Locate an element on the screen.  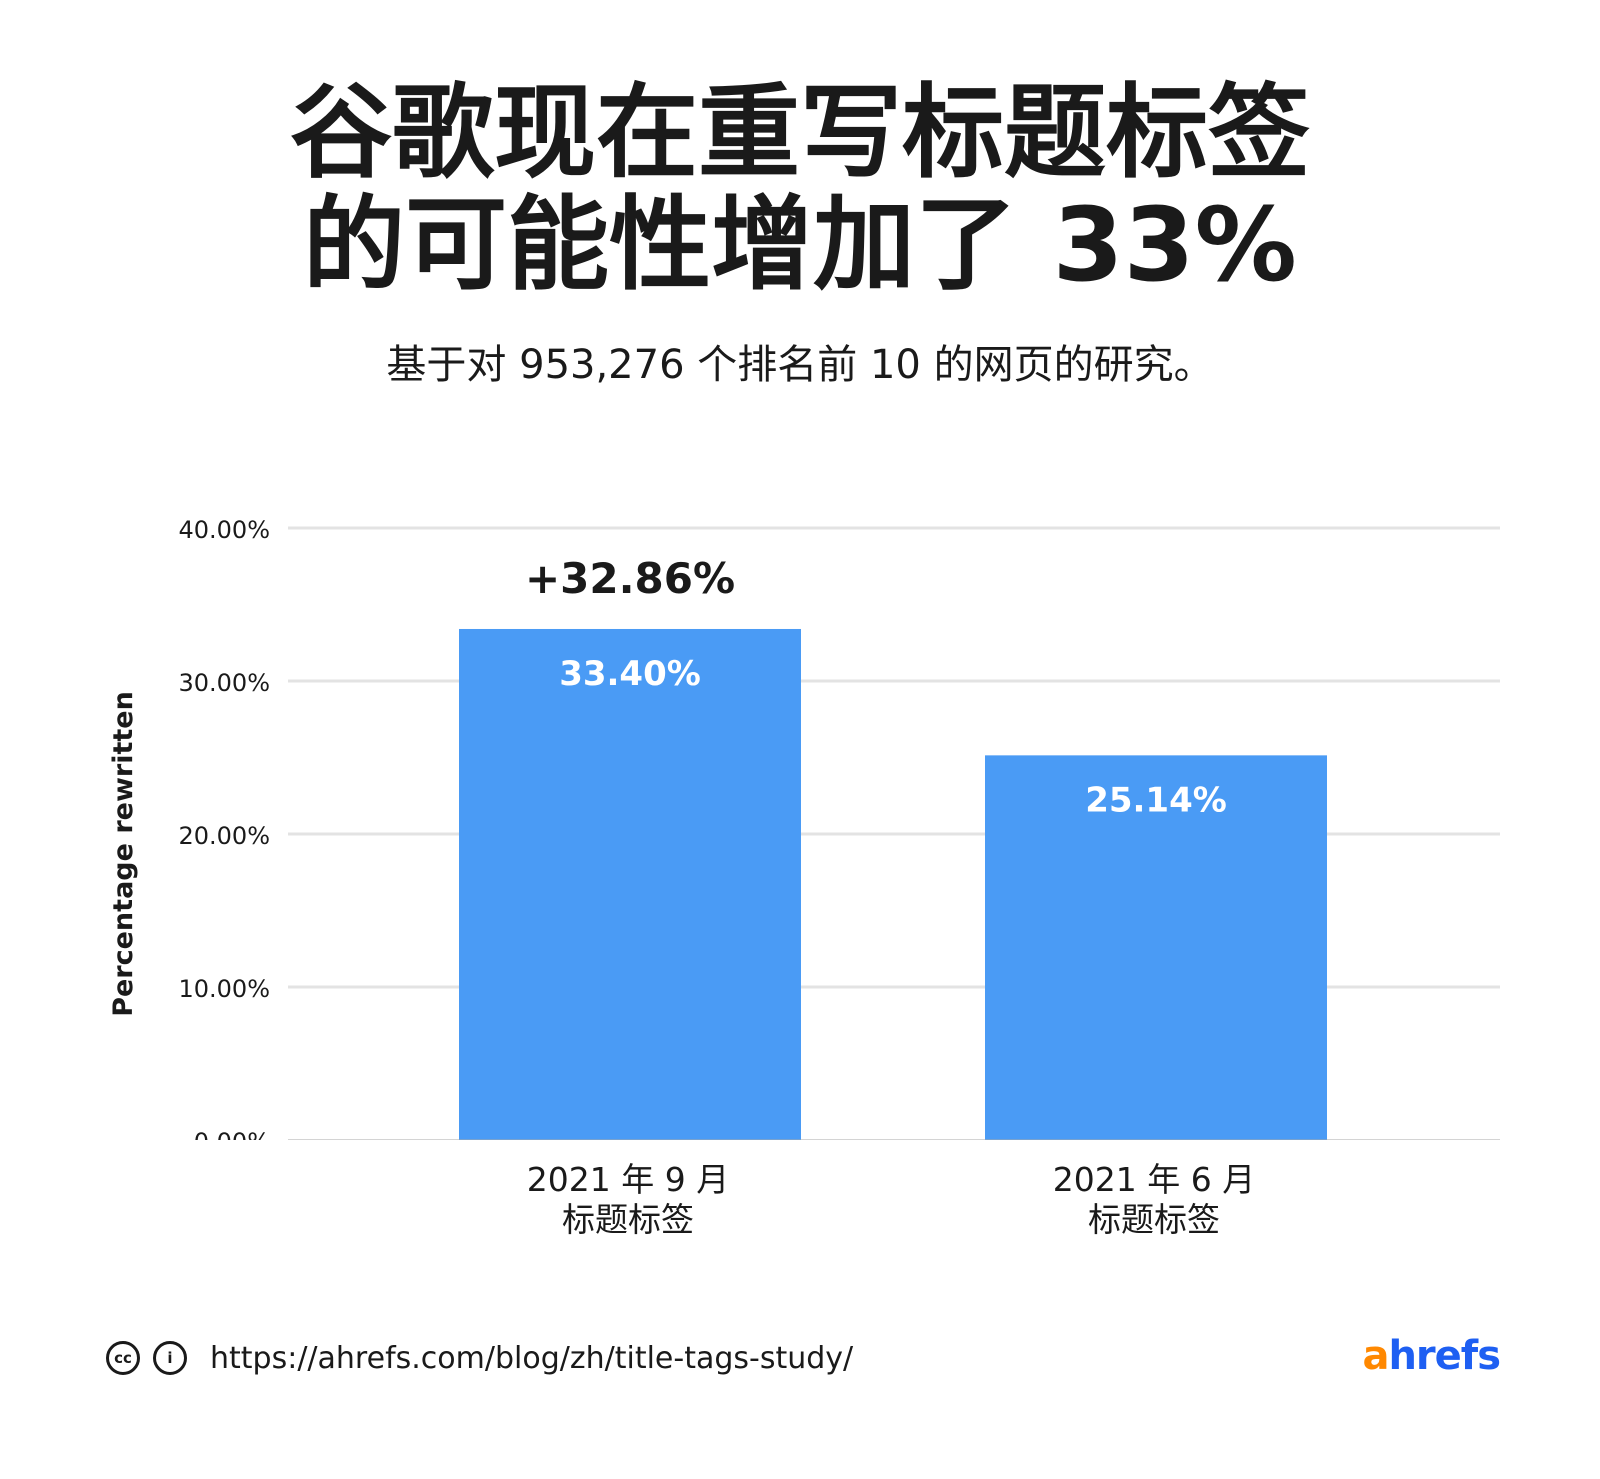
y-tick-label-0: 0.00% is located at coordinates (232, 1134).